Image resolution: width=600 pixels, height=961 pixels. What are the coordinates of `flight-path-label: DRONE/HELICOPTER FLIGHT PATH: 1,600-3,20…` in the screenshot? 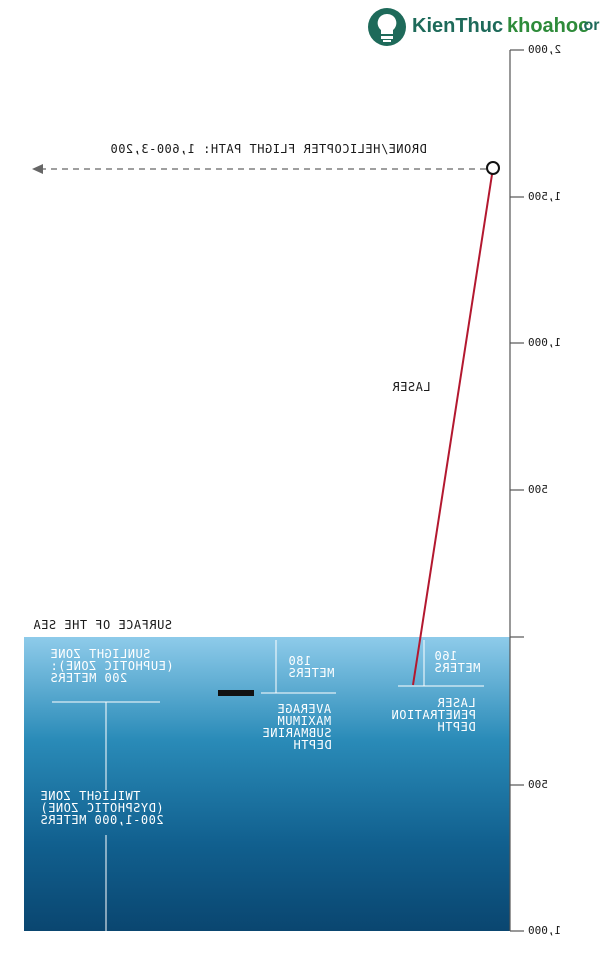 It's located at (268, 149).